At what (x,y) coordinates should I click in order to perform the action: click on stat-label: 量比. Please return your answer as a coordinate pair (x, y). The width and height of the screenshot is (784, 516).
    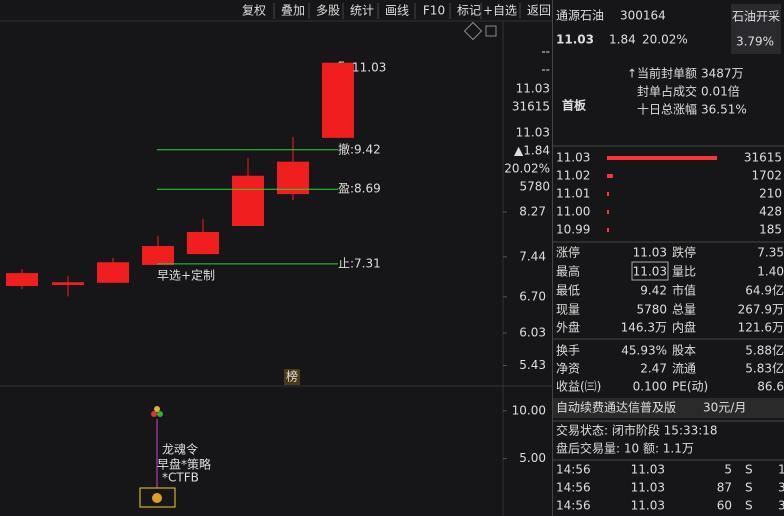
    Looking at the image, I should click on (684, 272).